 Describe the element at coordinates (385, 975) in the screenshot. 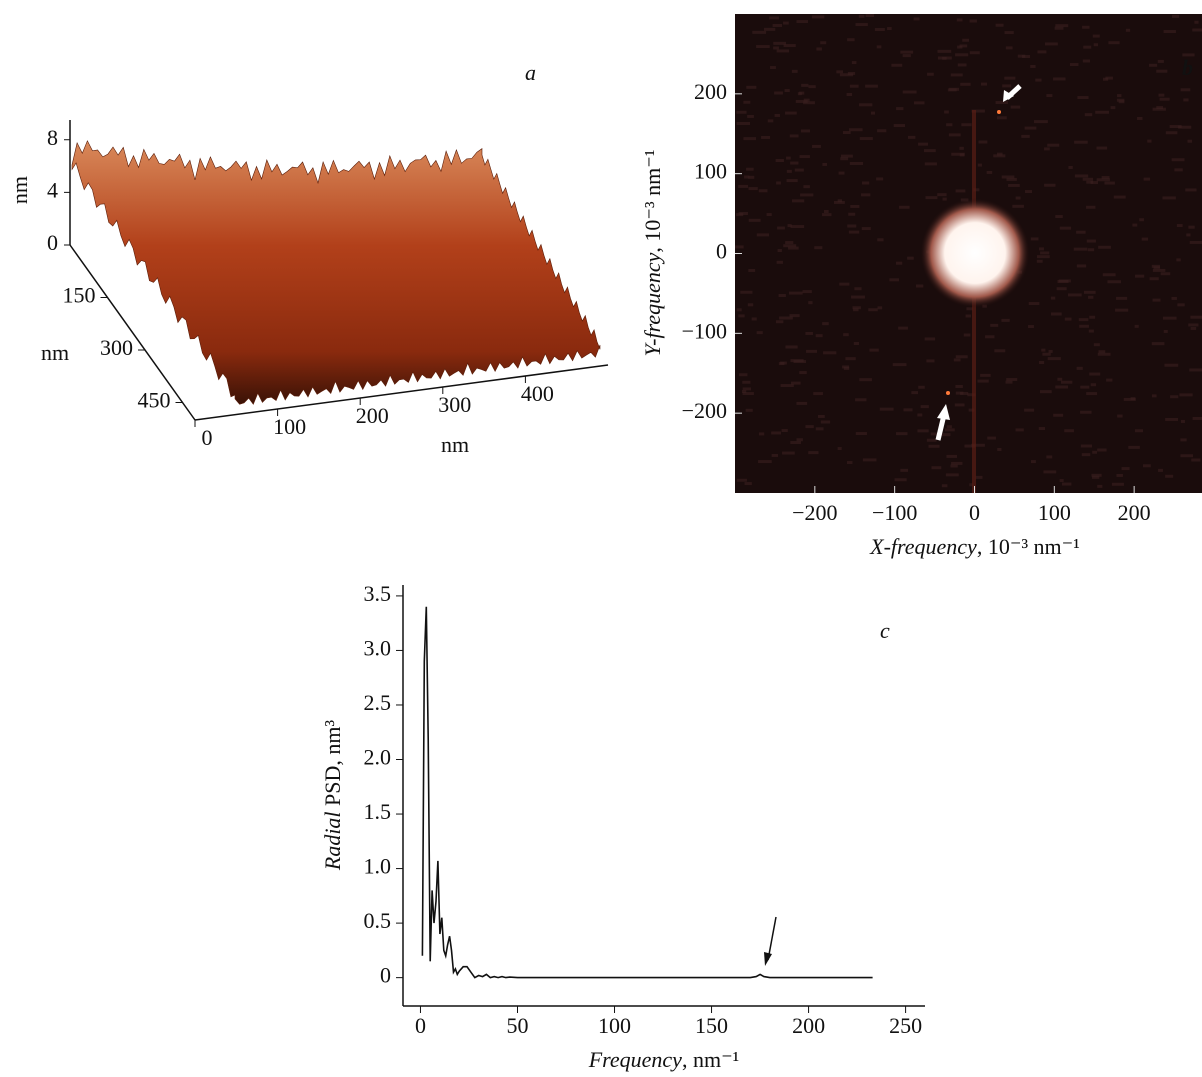

I see `y-tick-label: 0` at that location.